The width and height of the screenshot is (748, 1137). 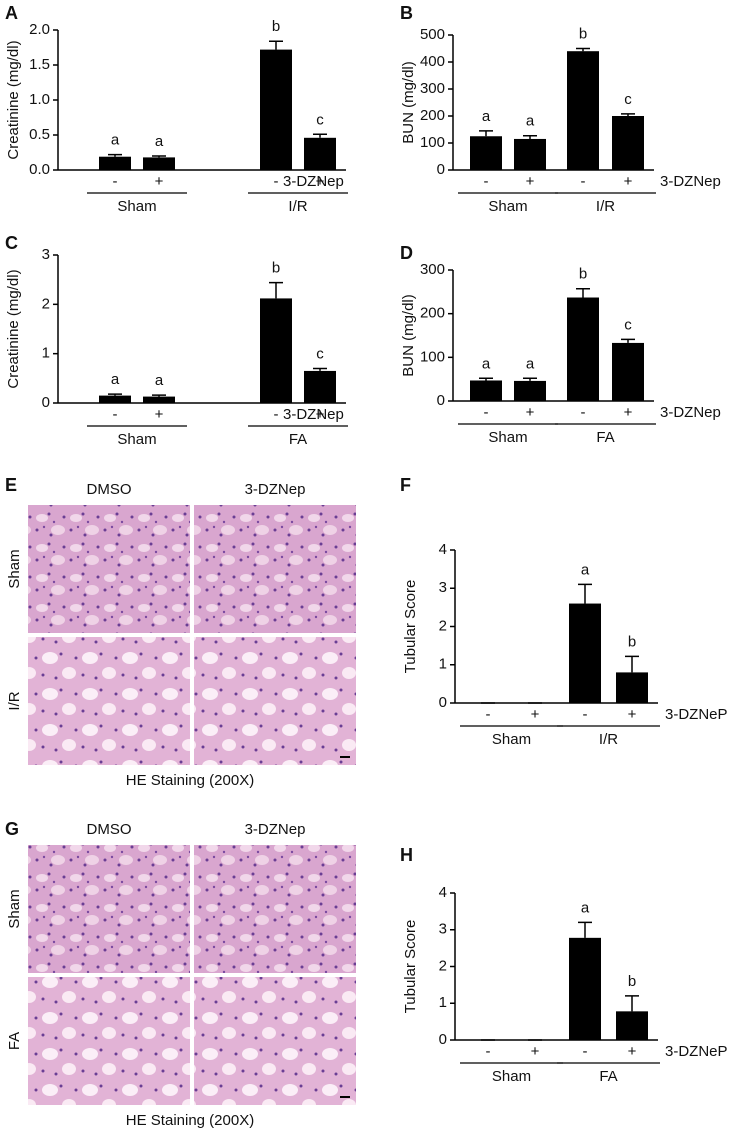 What do you see at coordinates (14, 1041) in the screenshot?
I see `row-label: FA` at bounding box center [14, 1041].